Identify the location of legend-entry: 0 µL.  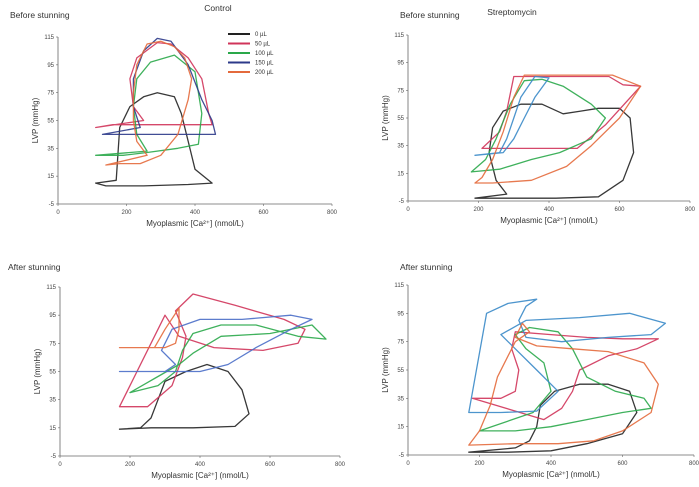
(261, 35).